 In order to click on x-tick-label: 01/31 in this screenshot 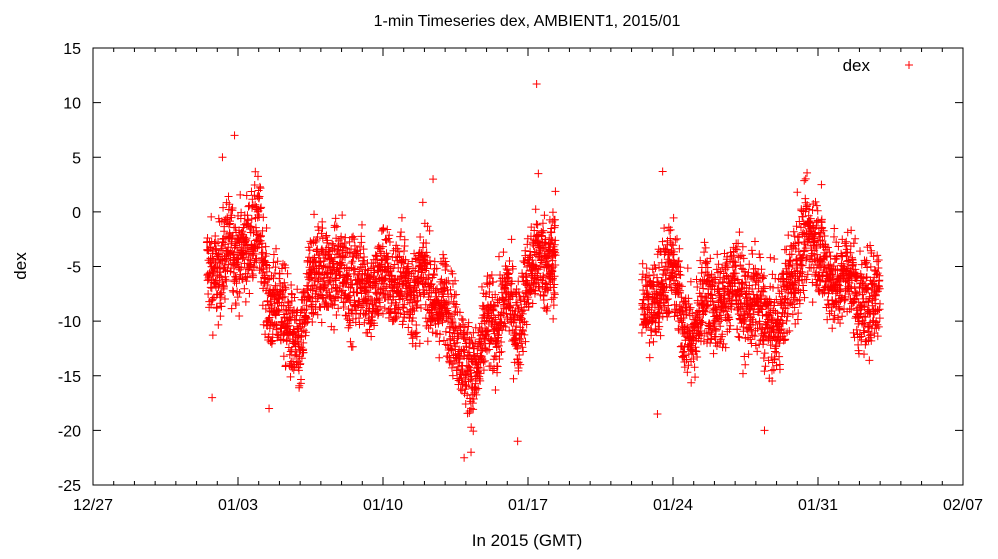, I will do `click(818, 505)`.